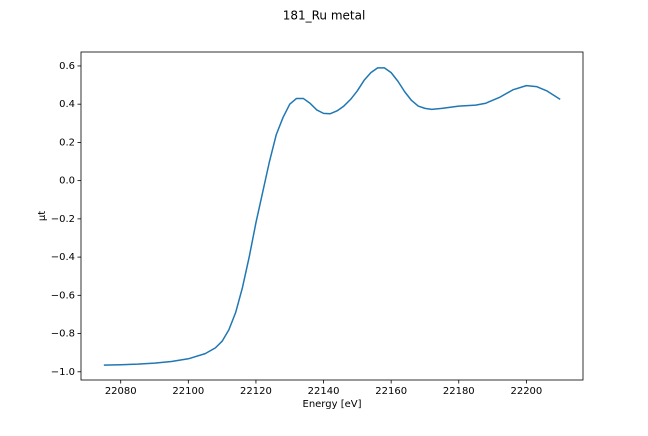  Describe the element at coordinates (63, 257) in the screenshot. I see `y-tick-label: −0.4` at that location.